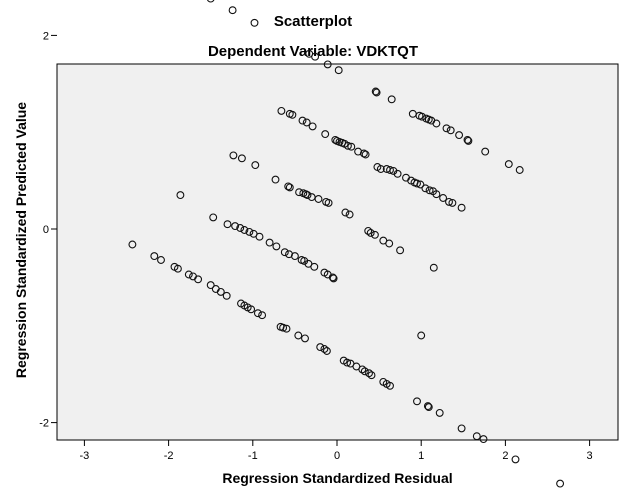 The width and height of the screenshot is (626, 501). I want to click on x-tick-label: -3, so click(85, 456).